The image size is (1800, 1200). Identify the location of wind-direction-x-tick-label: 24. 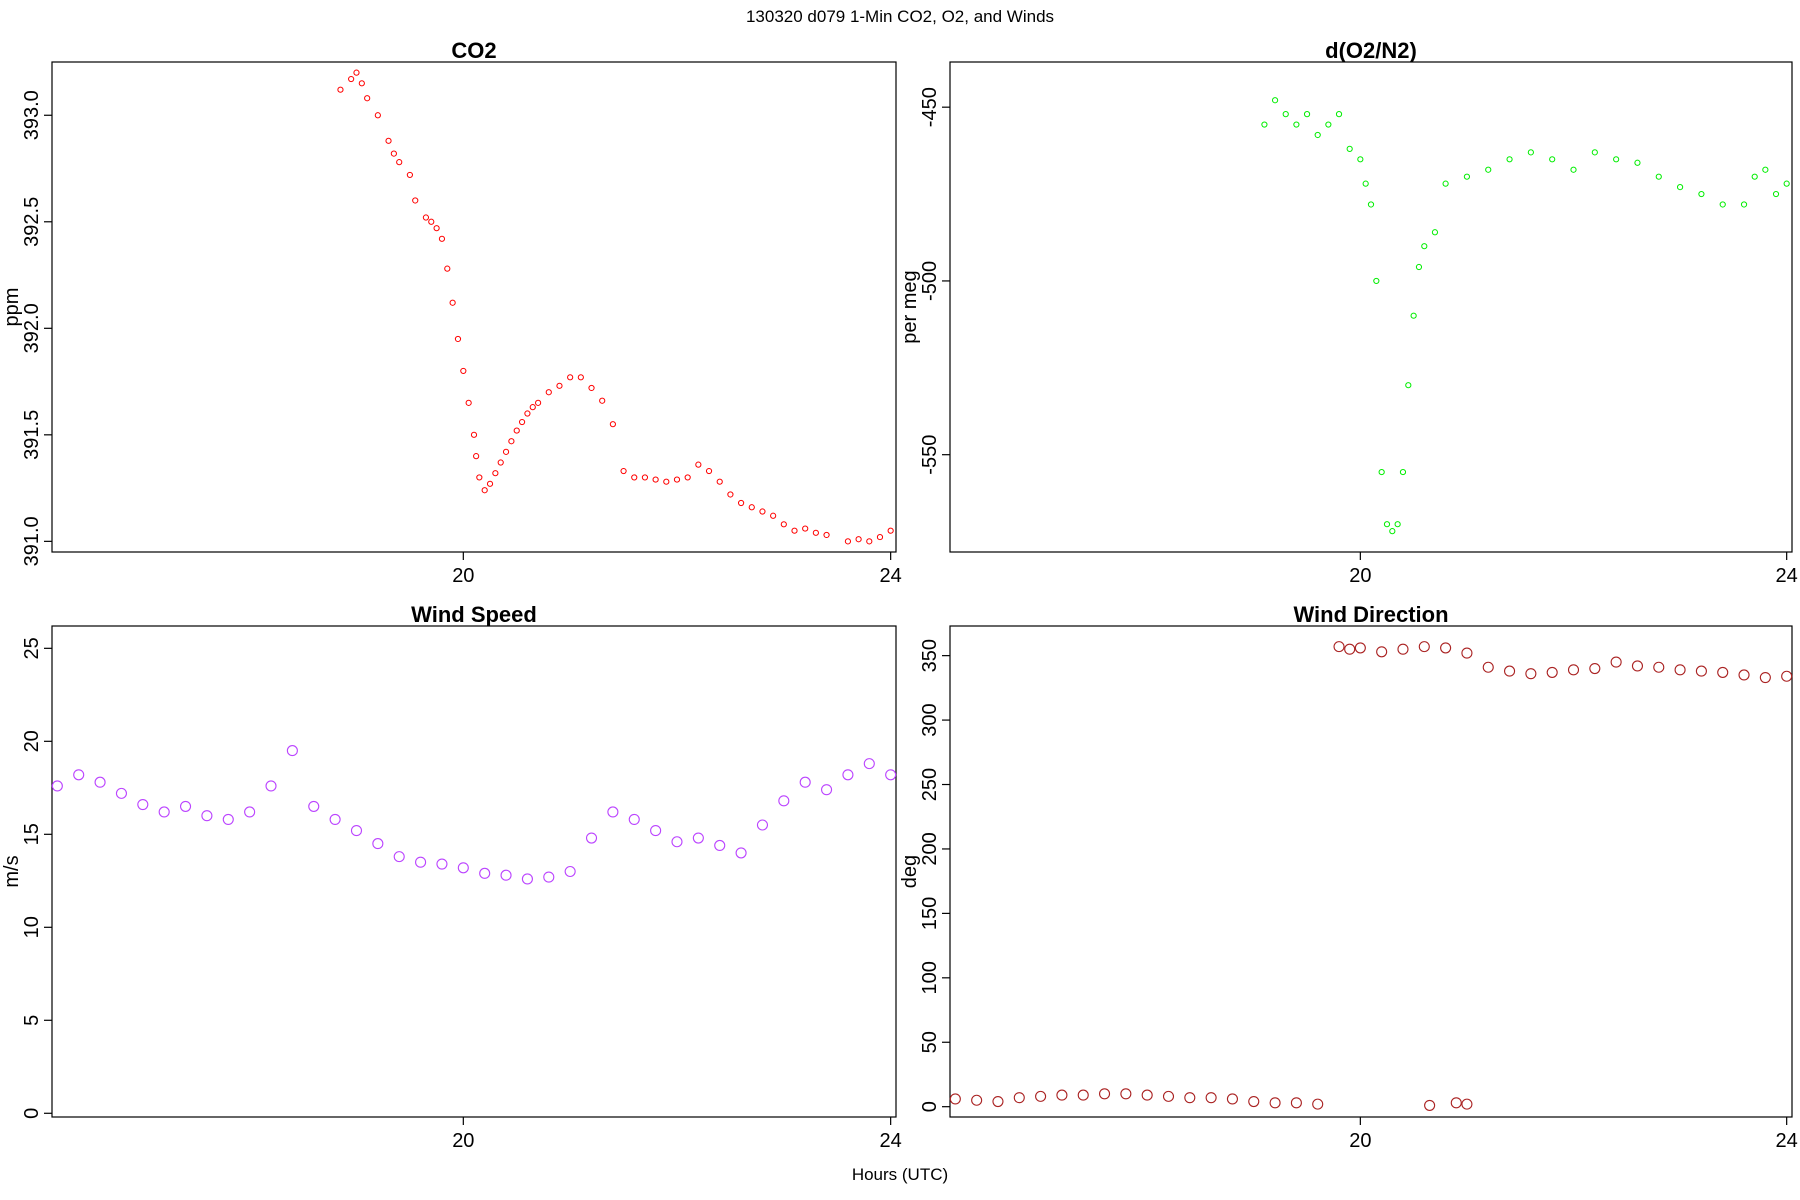
(1787, 1141).